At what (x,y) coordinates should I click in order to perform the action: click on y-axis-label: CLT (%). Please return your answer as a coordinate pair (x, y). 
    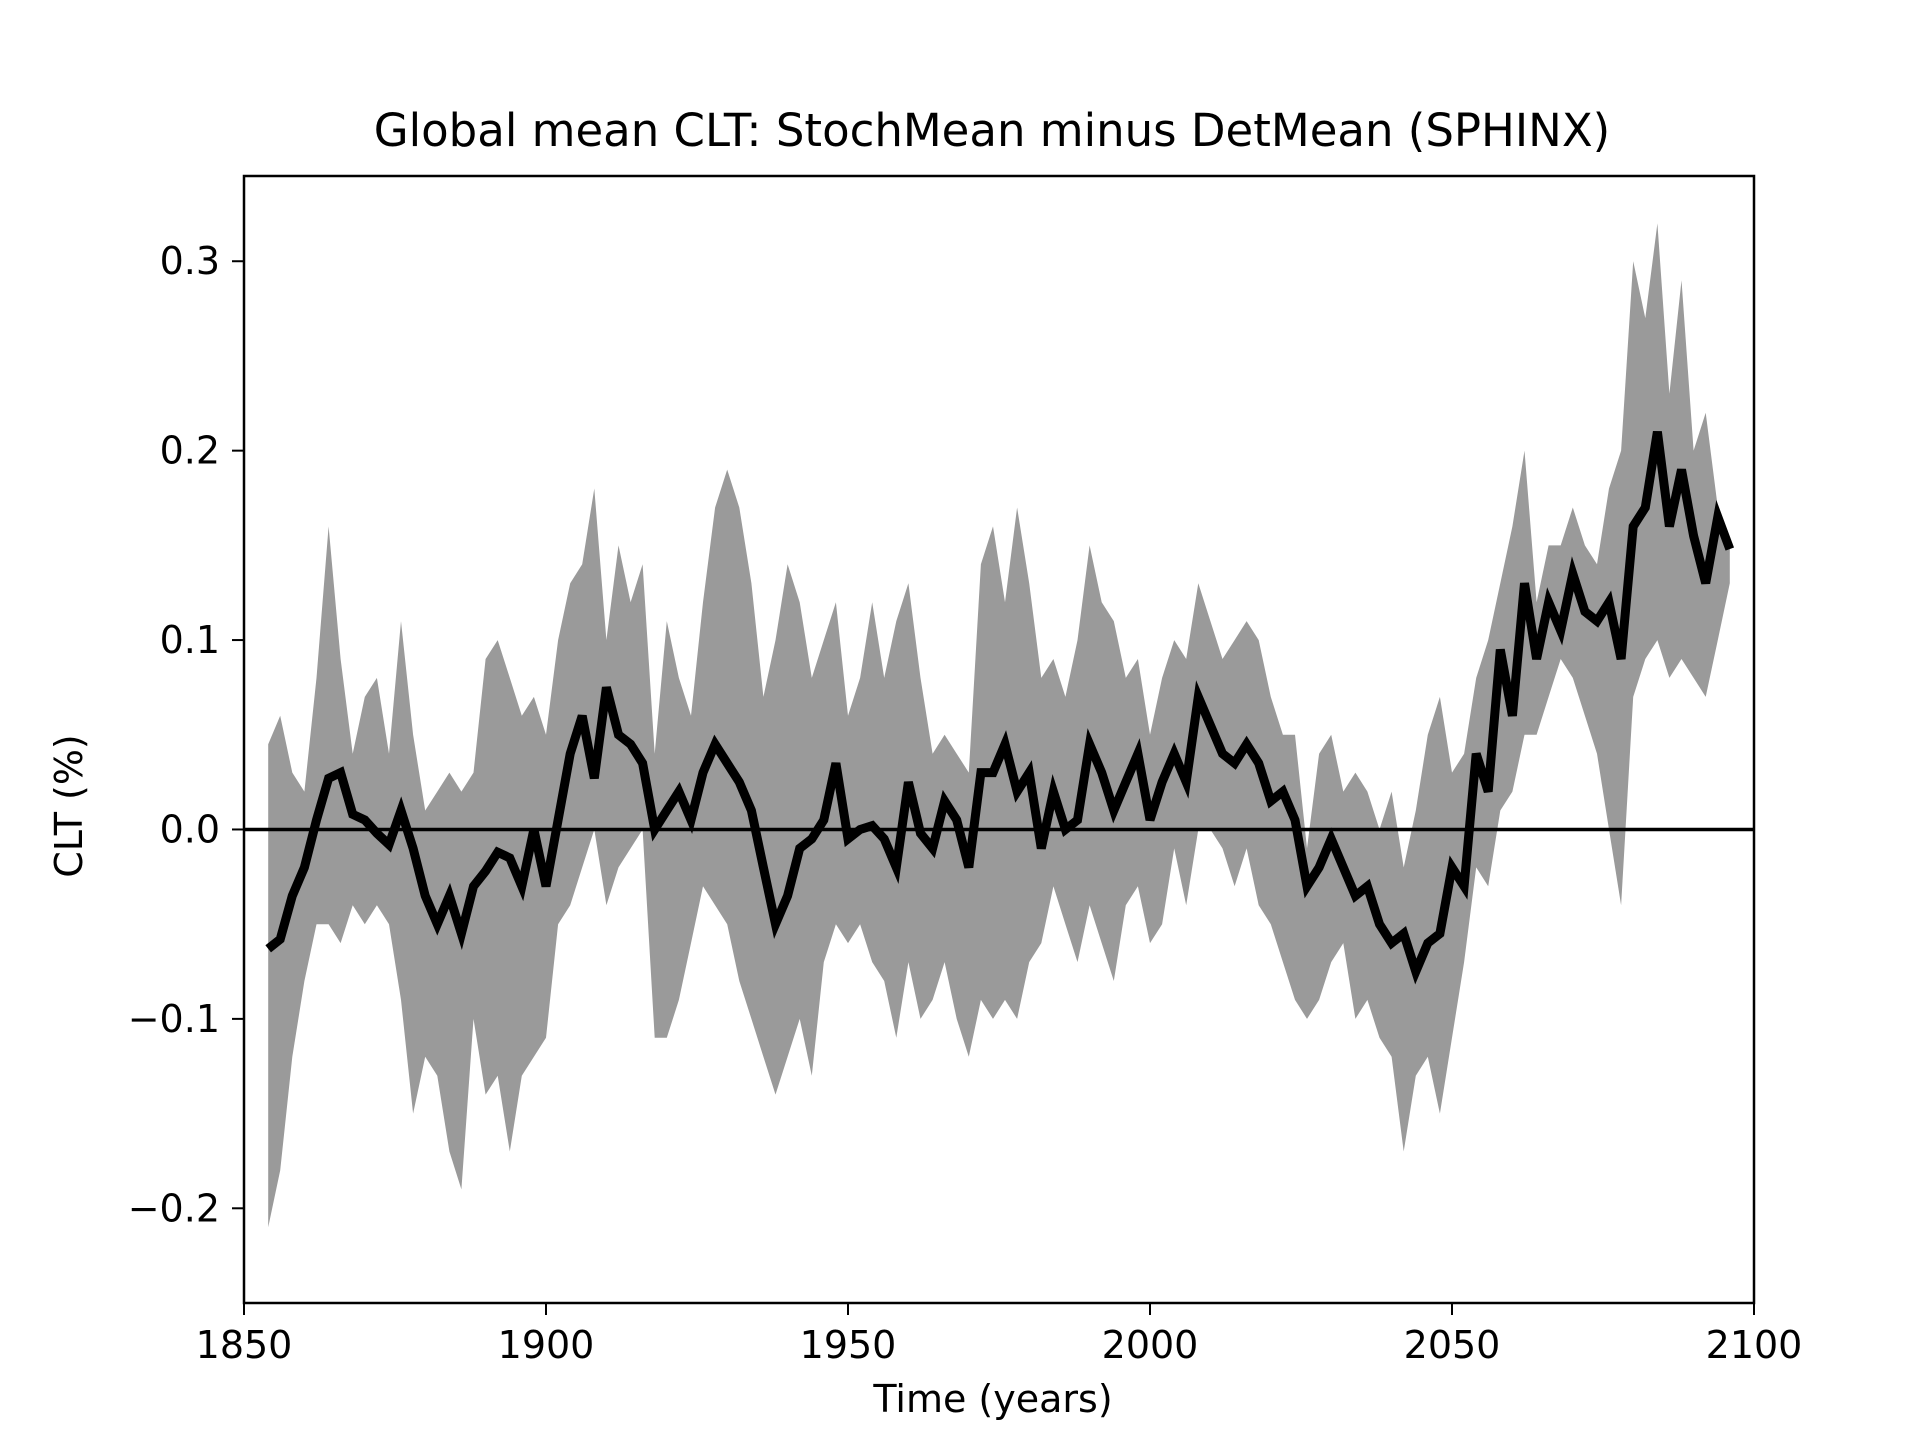
    Looking at the image, I should click on (69, 806).